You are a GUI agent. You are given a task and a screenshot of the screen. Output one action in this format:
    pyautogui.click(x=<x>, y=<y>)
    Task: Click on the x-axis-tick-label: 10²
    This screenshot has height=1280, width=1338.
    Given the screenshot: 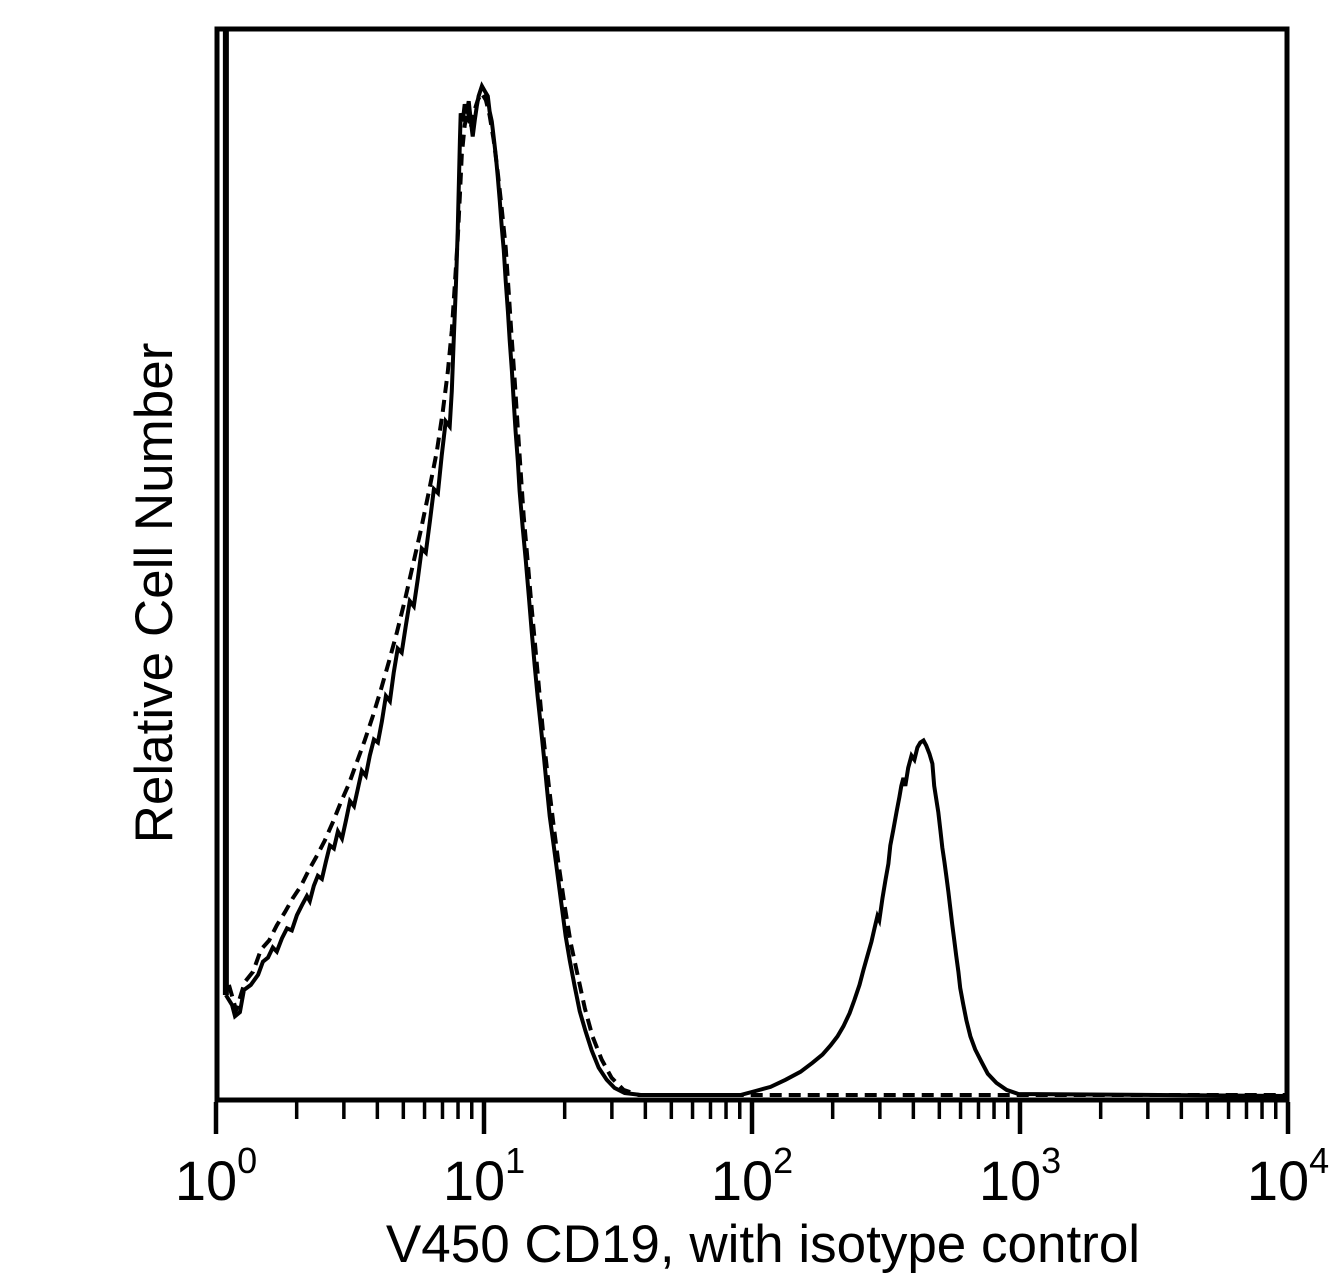 What is the action you would take?
    pyautogui.click(x=752, y=1176)
    